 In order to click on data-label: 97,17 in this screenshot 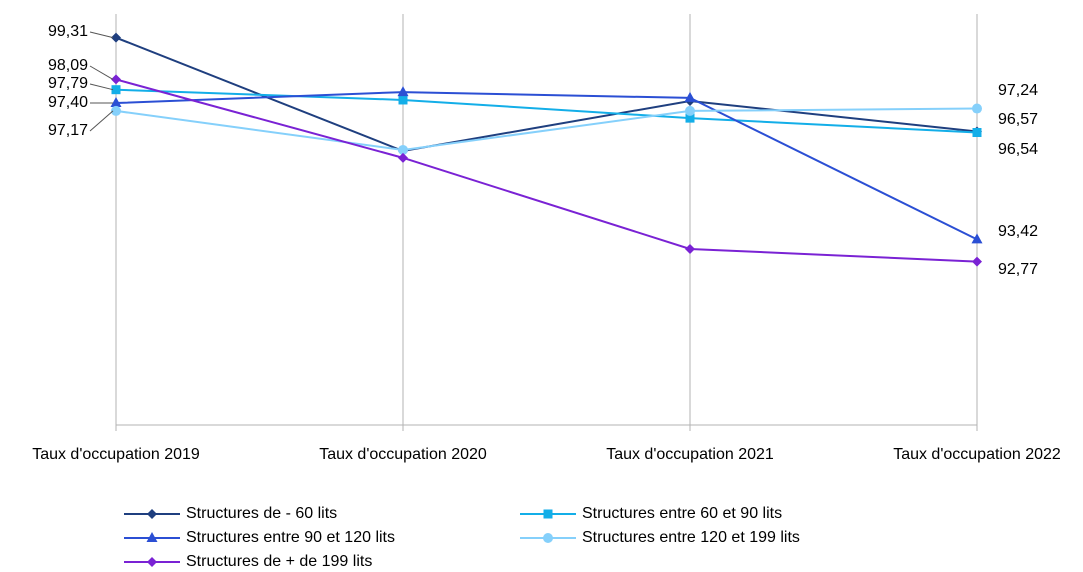, I will do `click(68, 130)`.